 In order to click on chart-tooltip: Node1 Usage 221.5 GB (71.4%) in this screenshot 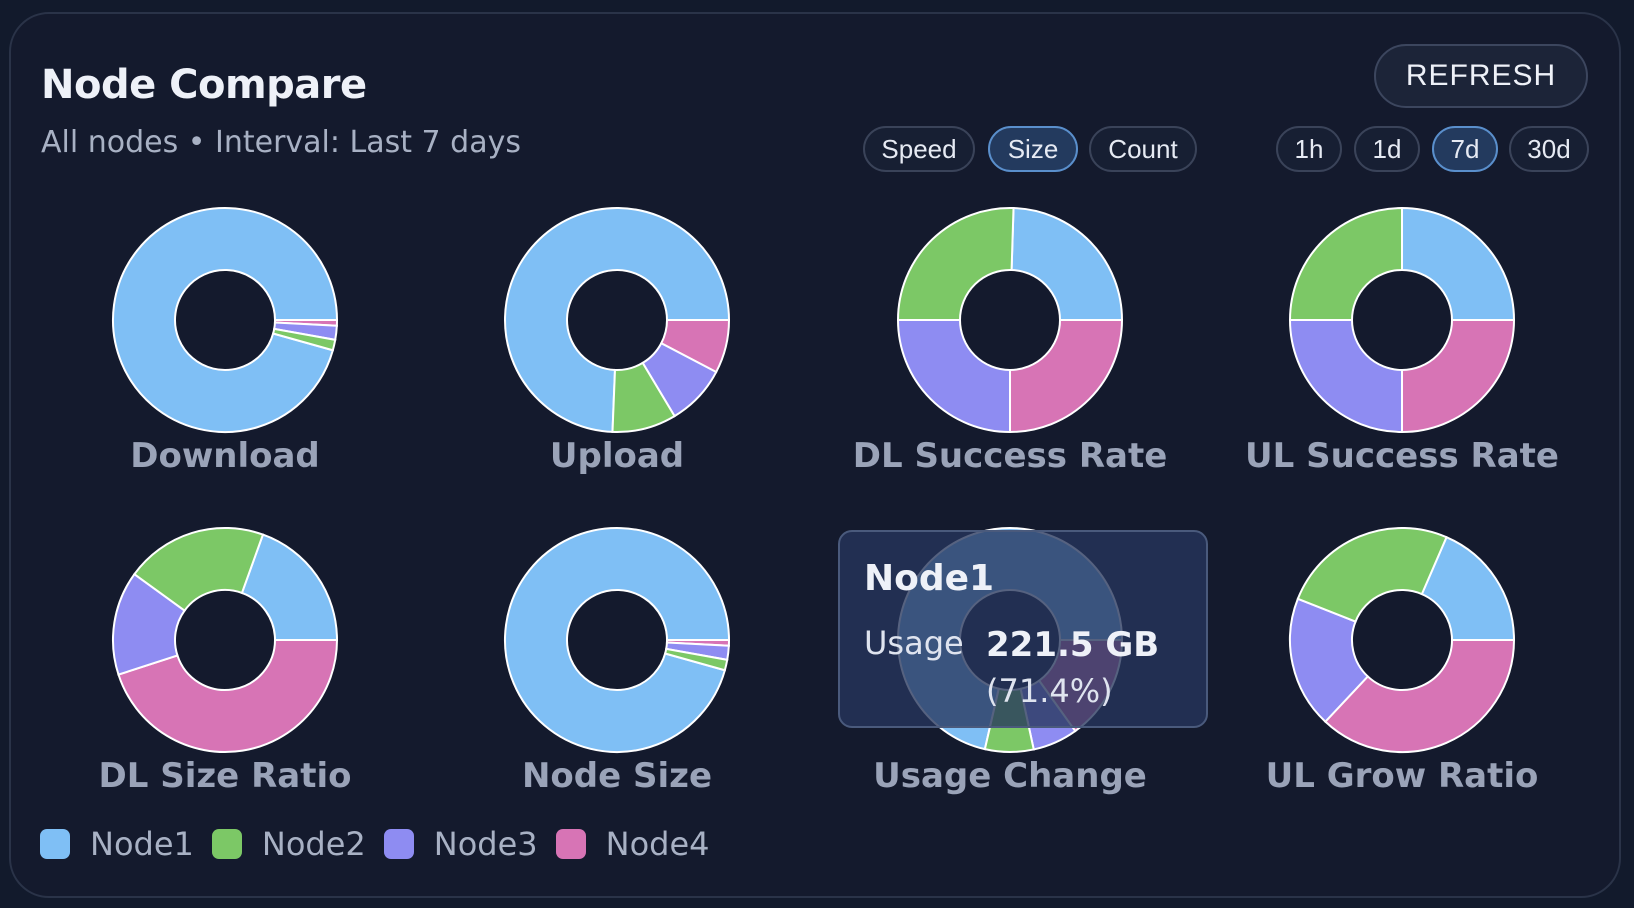, I will do `click(1023, 629)`.